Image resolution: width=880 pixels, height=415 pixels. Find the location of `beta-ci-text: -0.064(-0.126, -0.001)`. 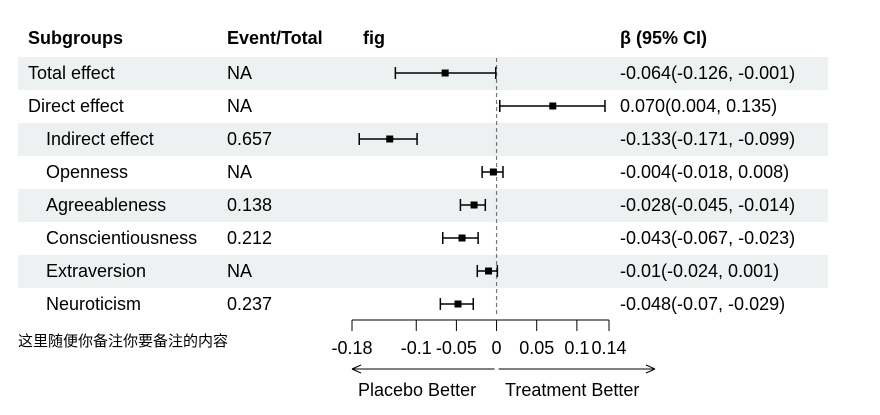

beta-ci-text: -0.064(-0.126, -0.001) is located at coordinates (708, 73).